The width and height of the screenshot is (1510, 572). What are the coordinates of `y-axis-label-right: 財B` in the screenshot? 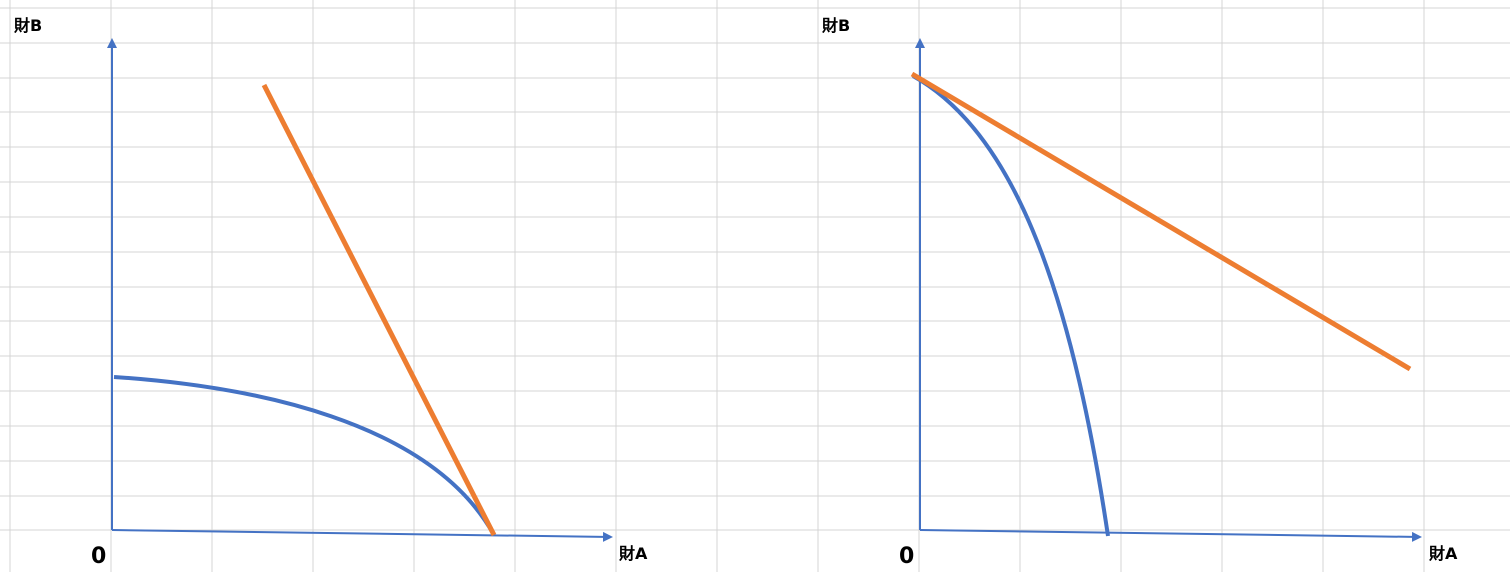 It's located at (836, 25).